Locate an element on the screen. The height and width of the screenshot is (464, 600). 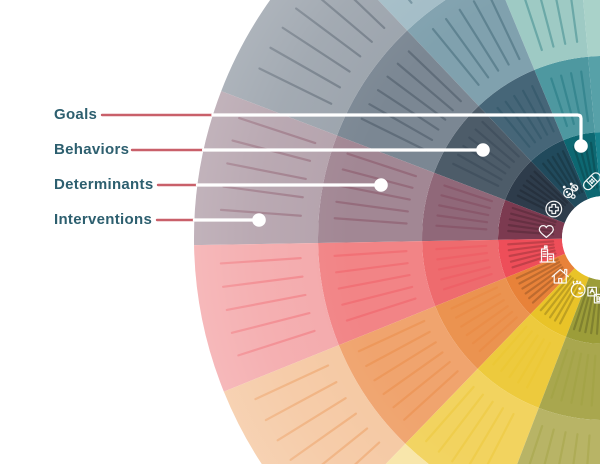
label-interventions: Interventions is located at coordinates (103, 220).